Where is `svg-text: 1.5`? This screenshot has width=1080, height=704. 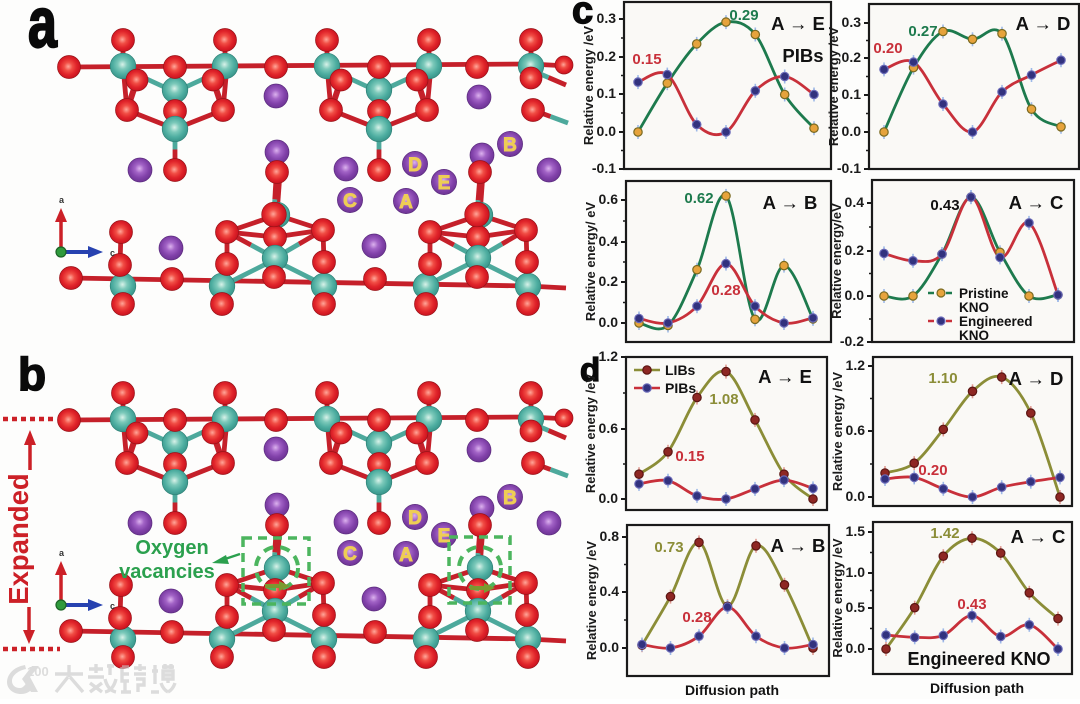 svg-text: 1.5 is located at coordinates (856, 531).